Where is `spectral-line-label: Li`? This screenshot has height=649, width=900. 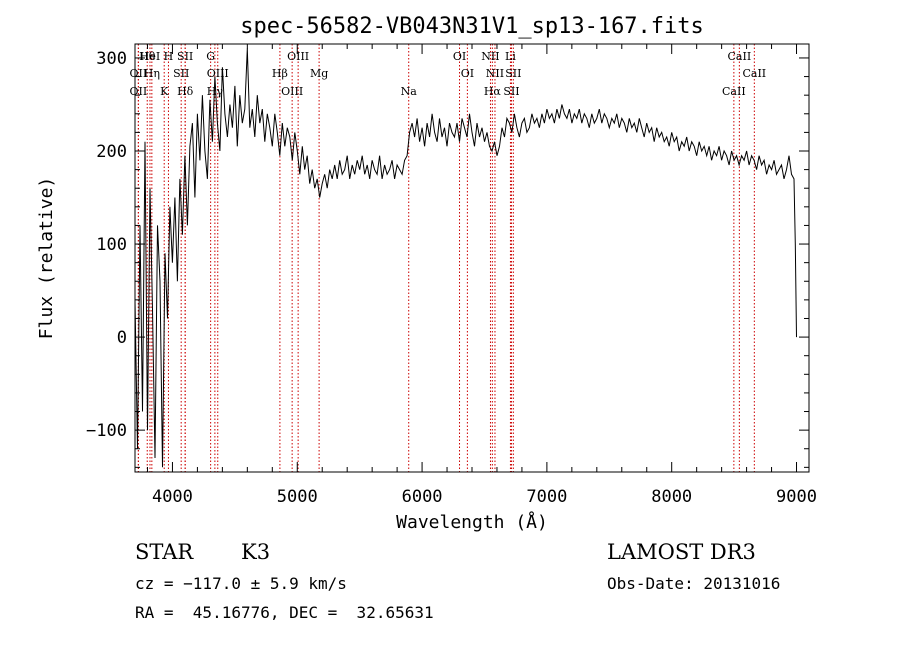 spectral-line-label: Li is located at coordinates (510, 56).